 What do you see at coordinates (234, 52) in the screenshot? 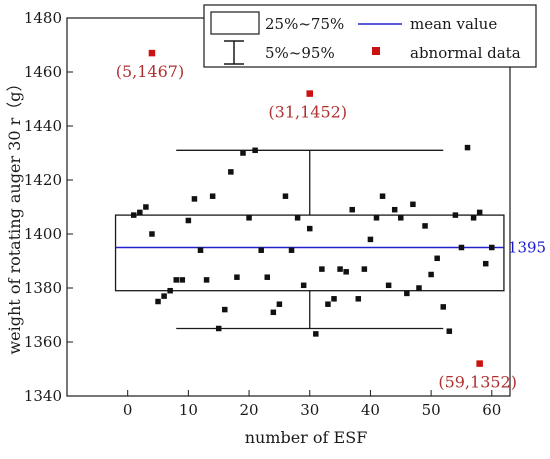
I see `legend-whisker-swatch` at bounding box center [234, 52].